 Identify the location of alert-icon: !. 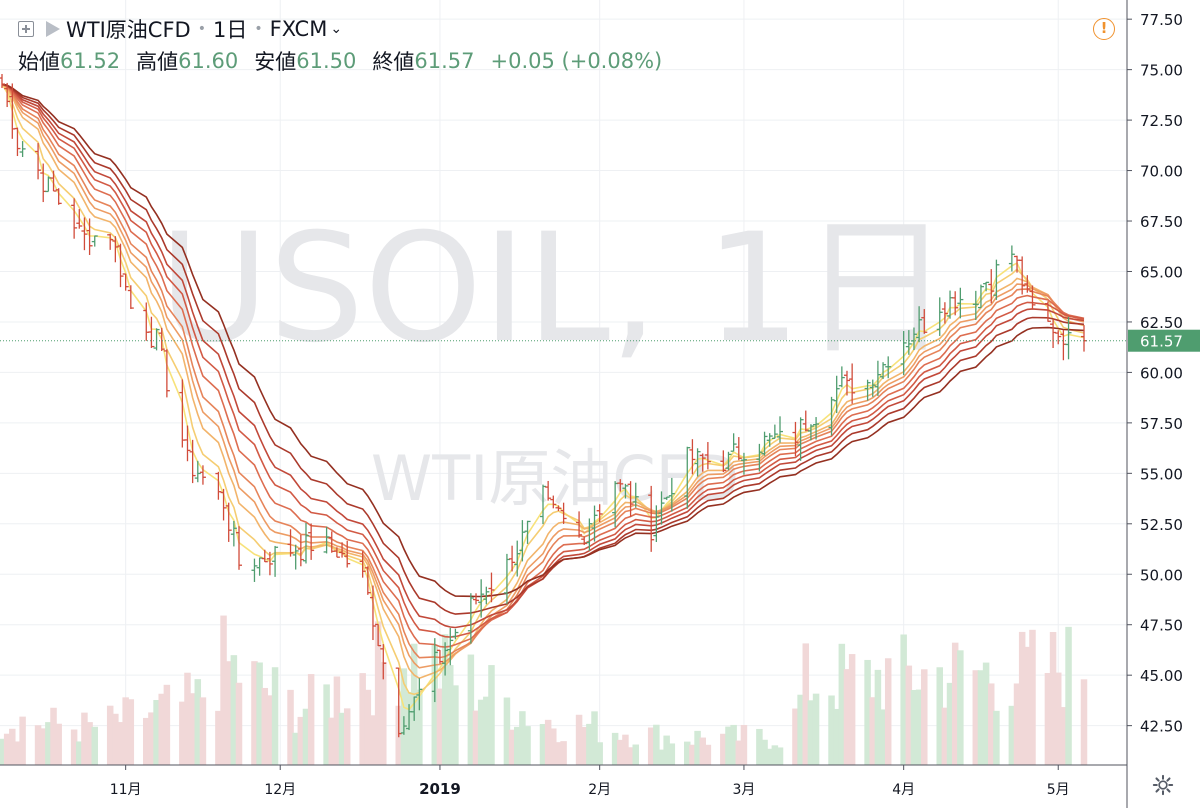
(1104, 29).